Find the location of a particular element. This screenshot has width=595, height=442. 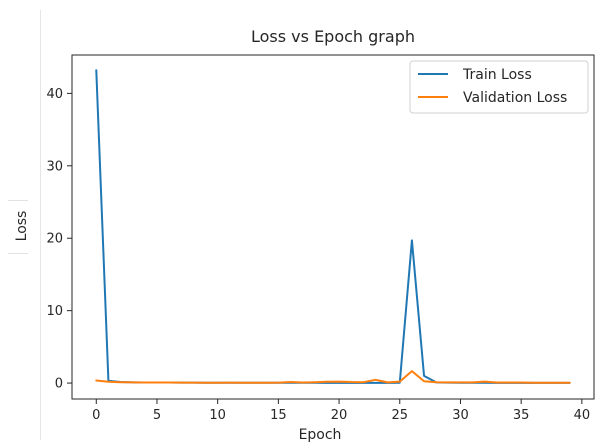

series-line-validation-loss is located at coordinates (333, 377).